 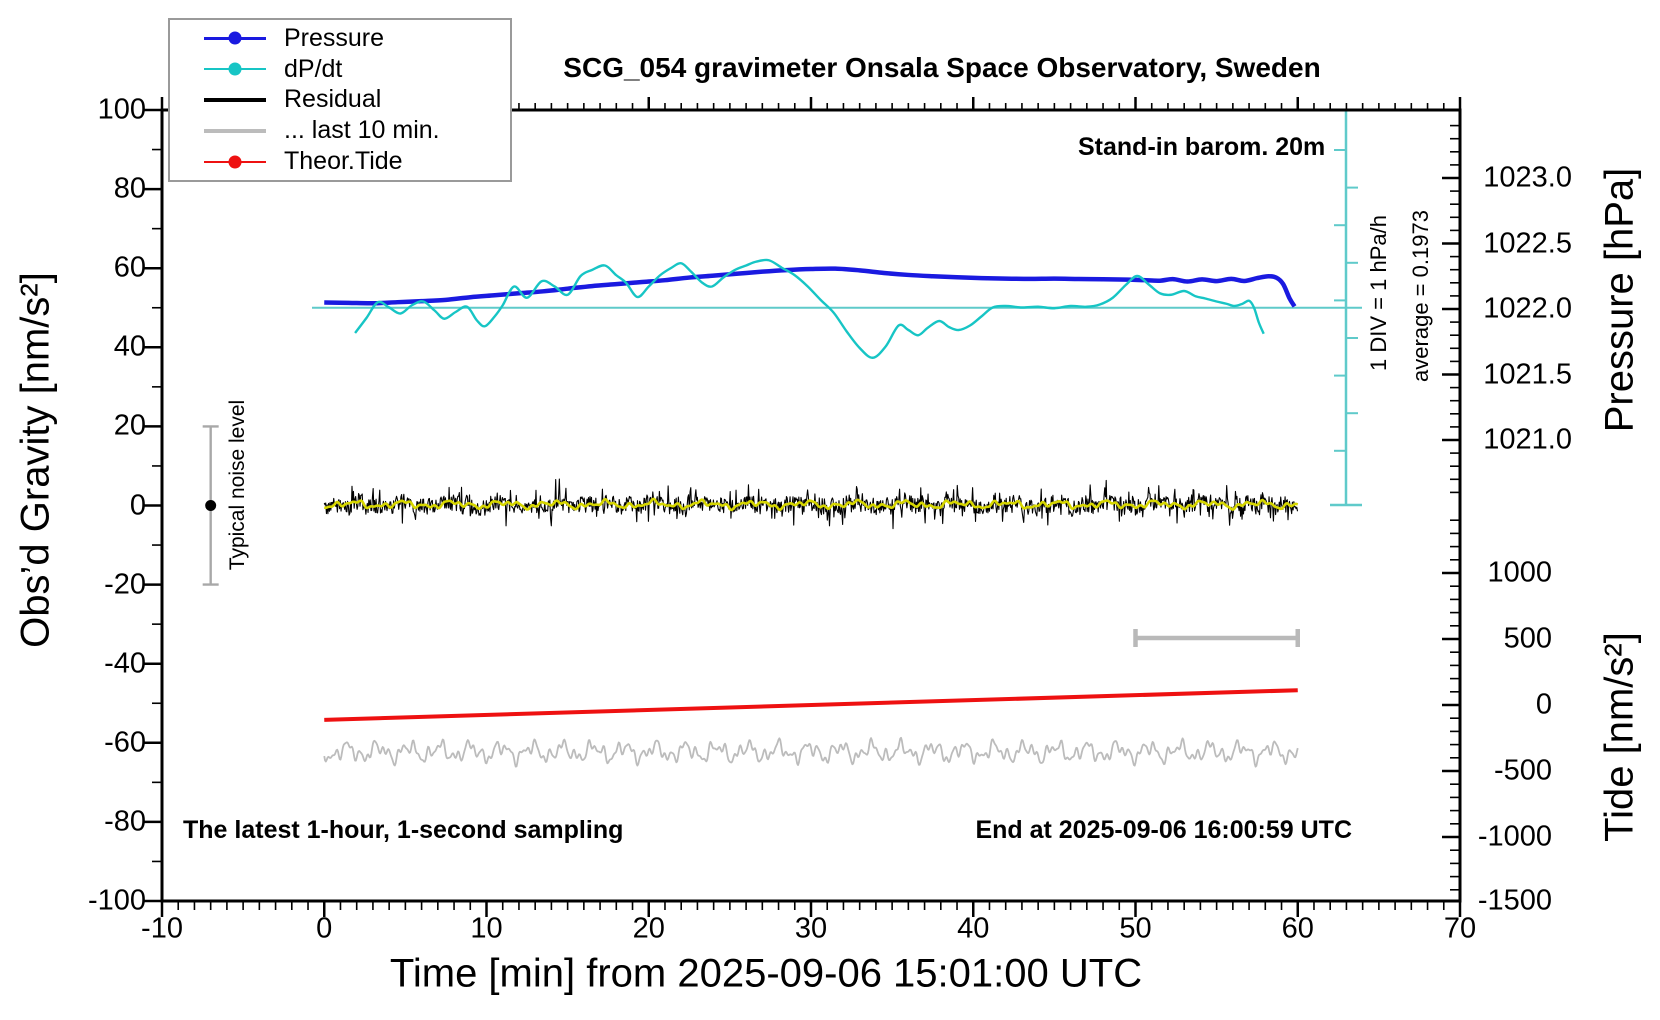 I want to click on legend-item-pressure: Pressure, so click(x=340, y=38).